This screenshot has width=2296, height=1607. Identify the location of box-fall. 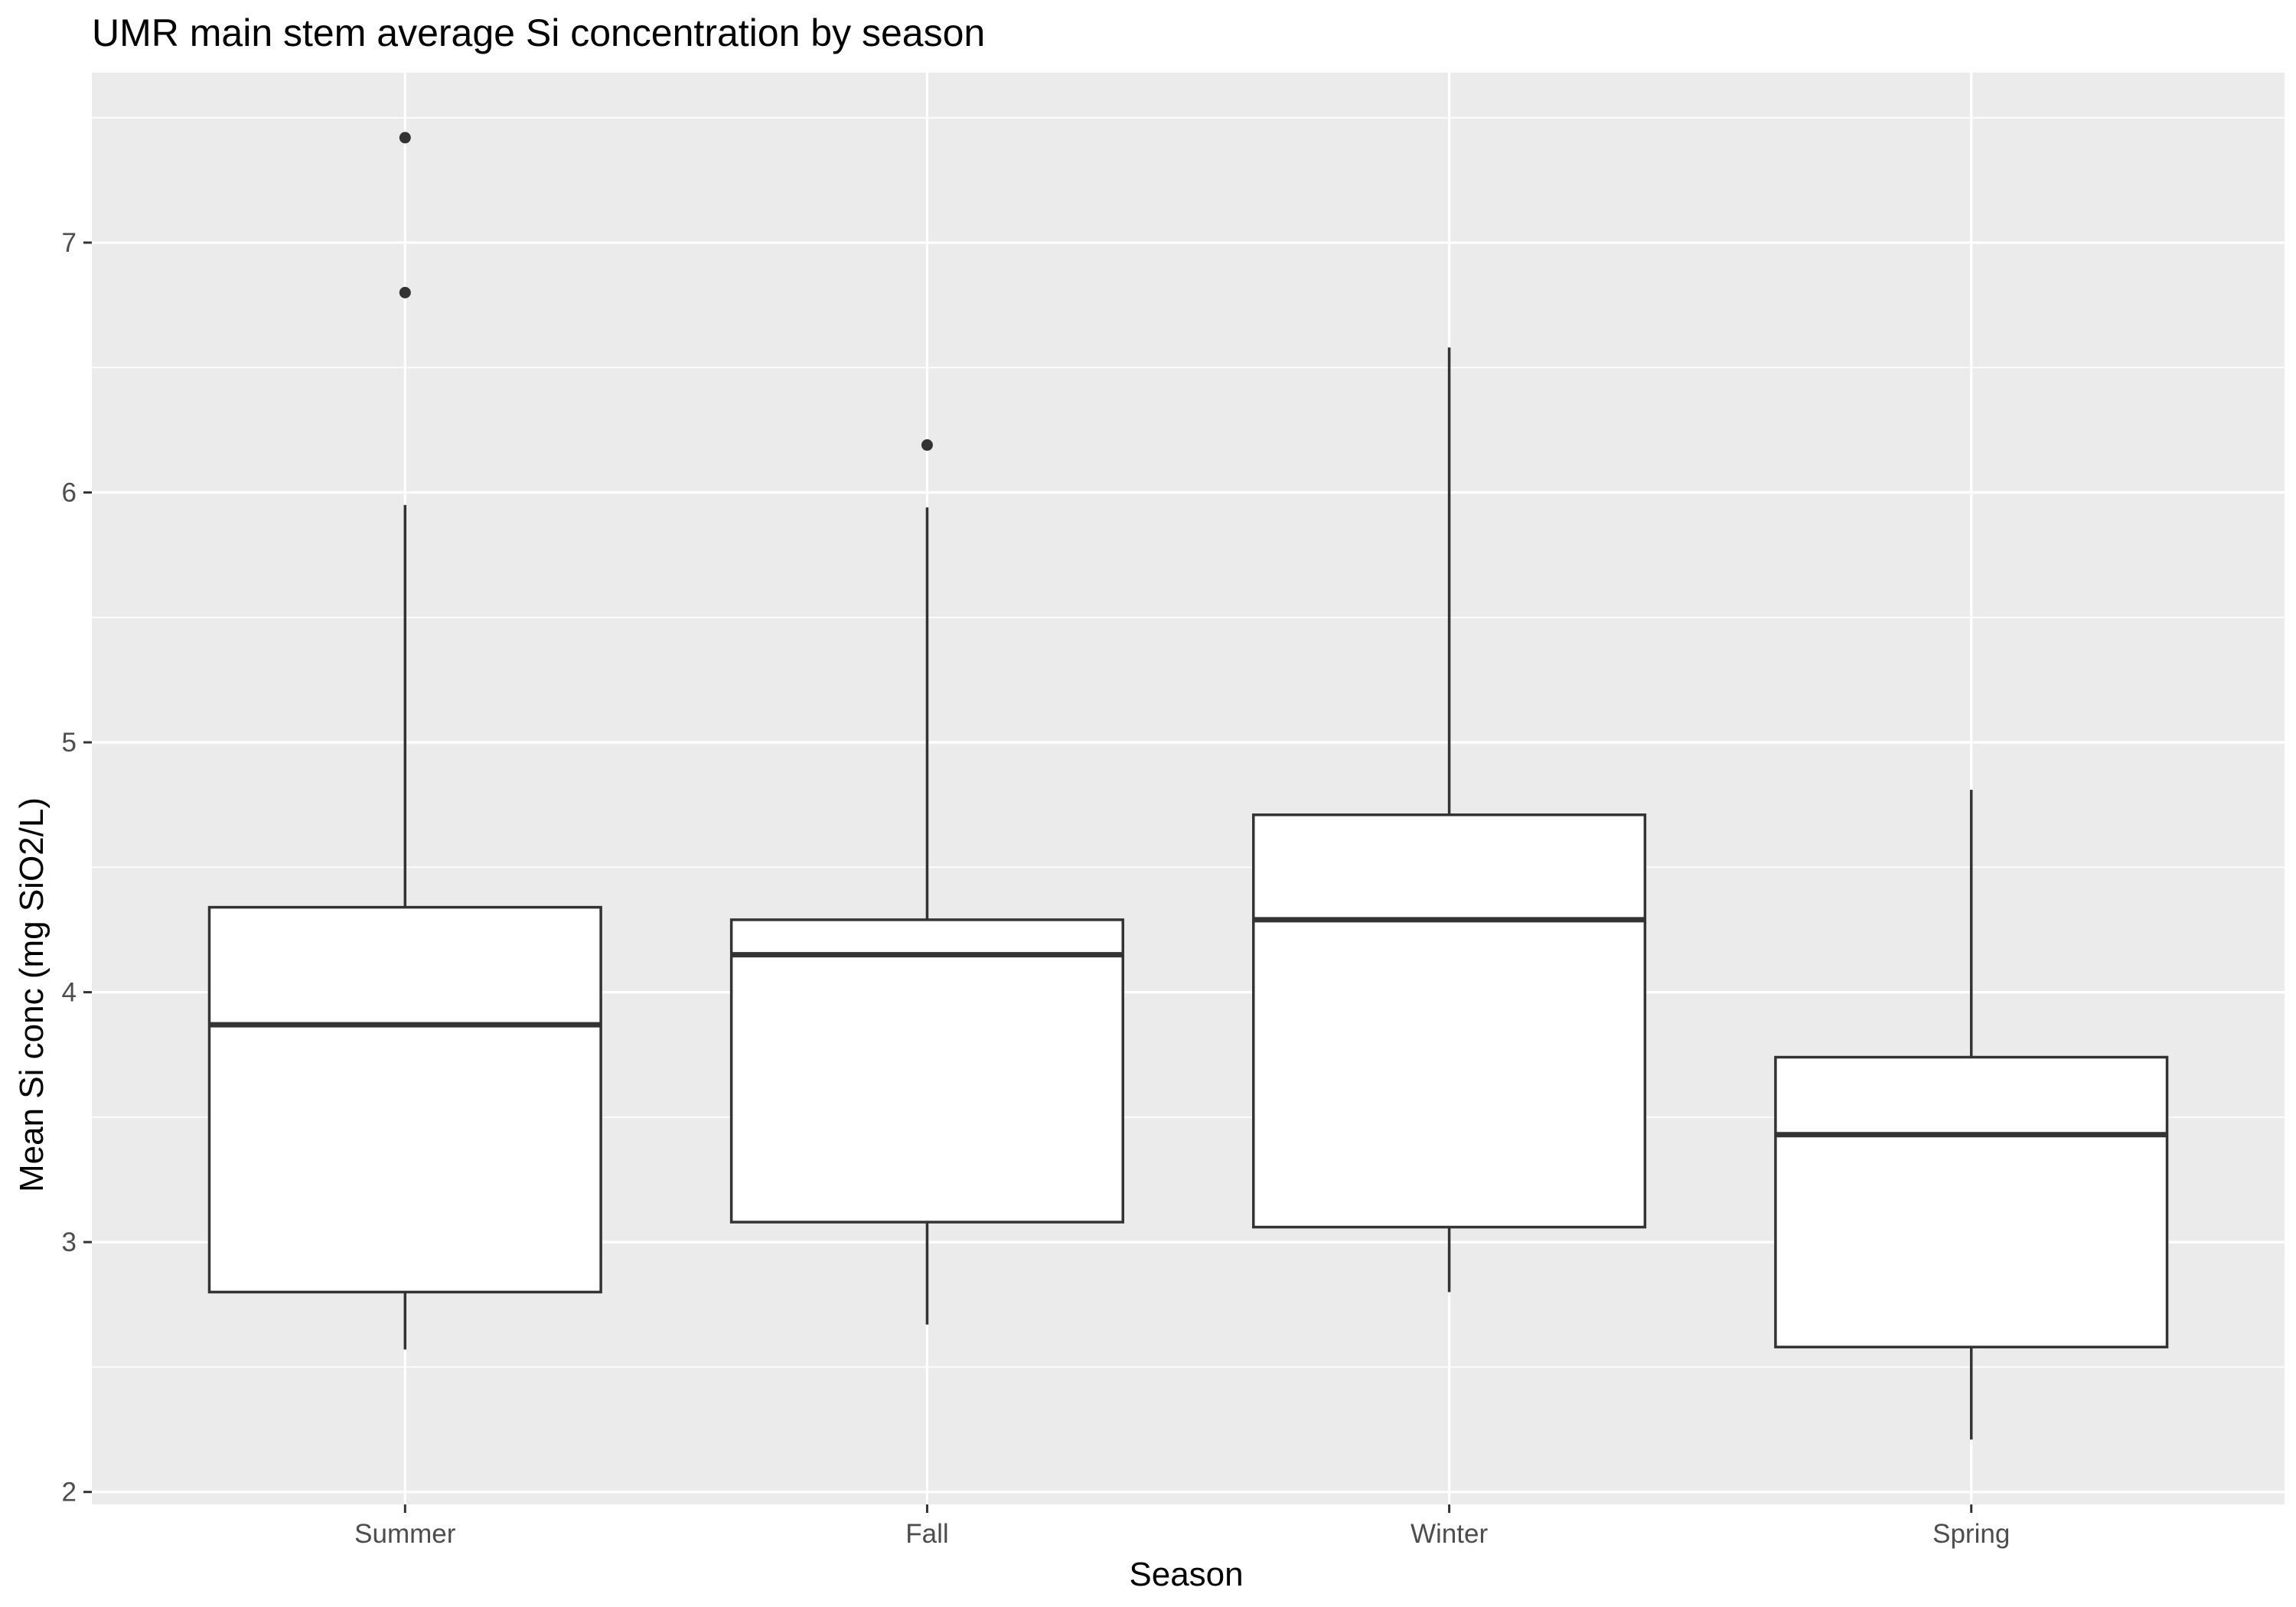
(926, 882).